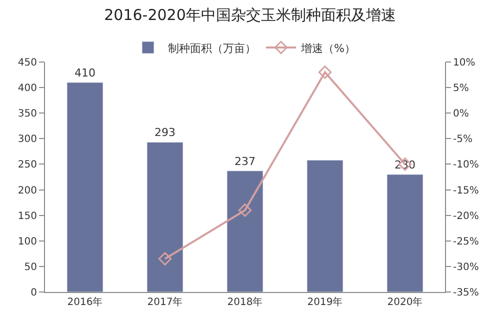  I want to click on y2-tick-label: 5%, so click(461, 88).